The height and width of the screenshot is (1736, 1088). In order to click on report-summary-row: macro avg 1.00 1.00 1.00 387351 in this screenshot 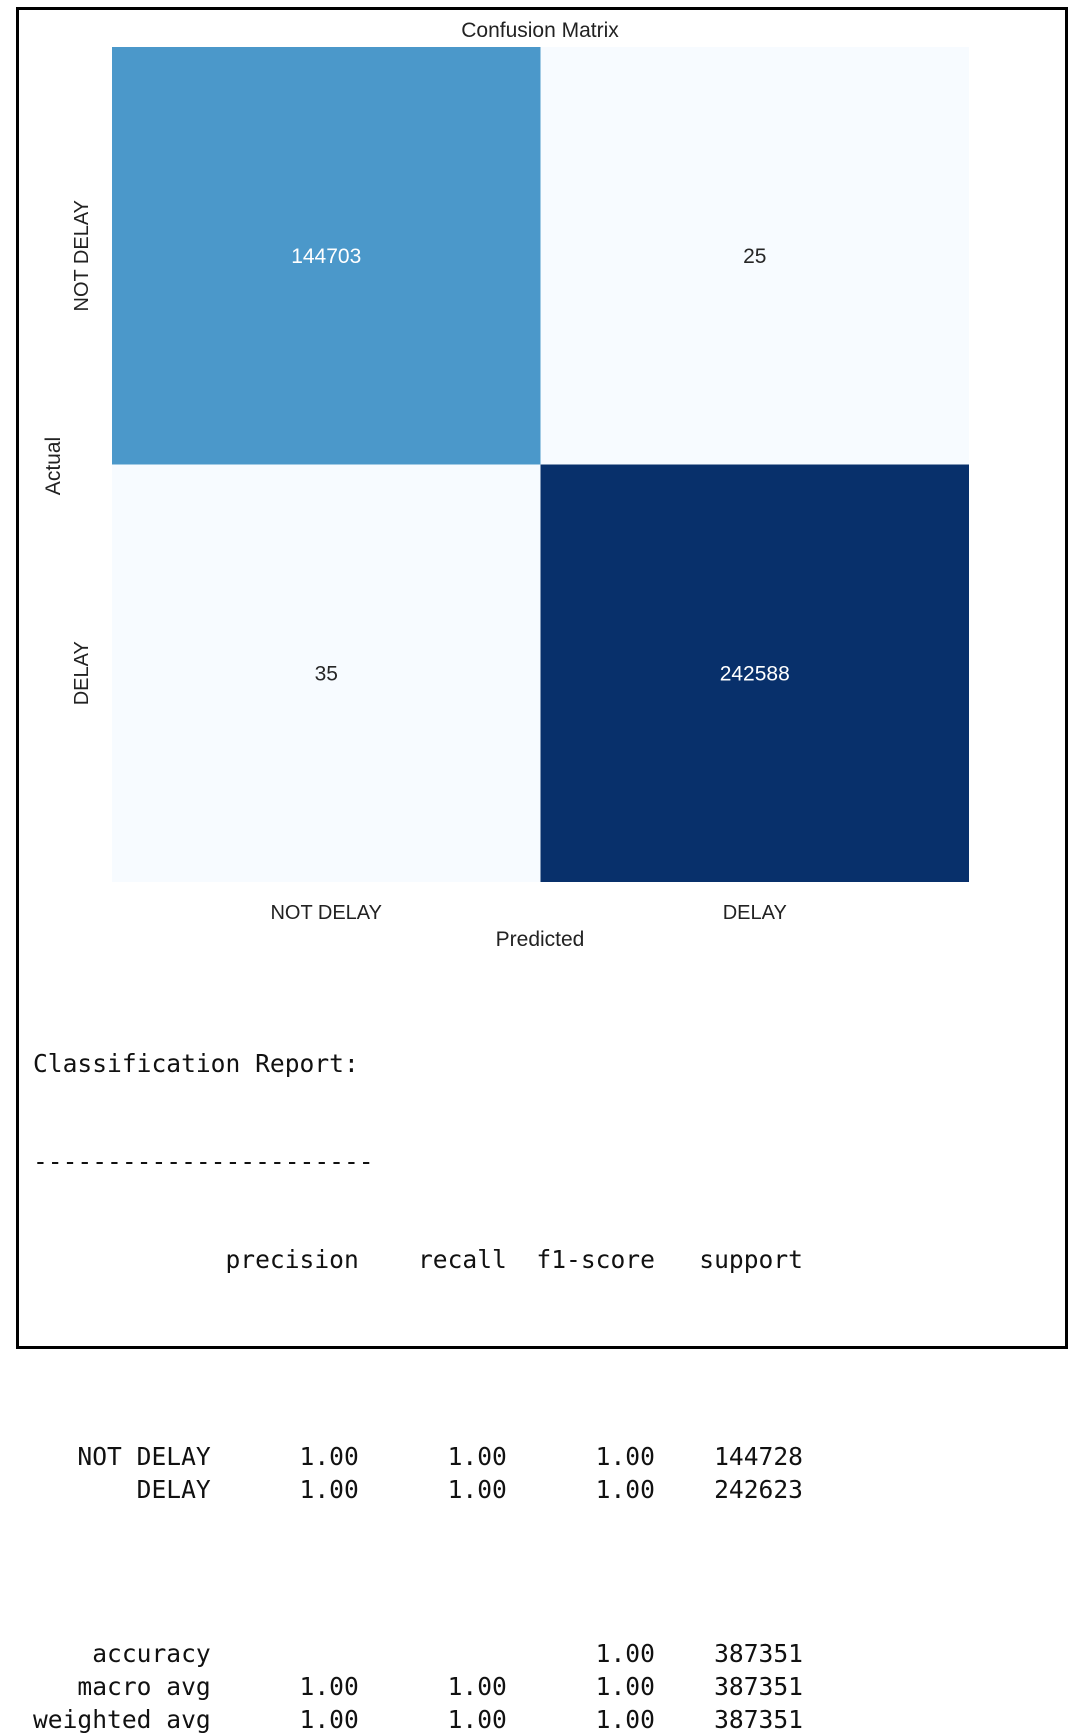, I will do `click(418, 1686)`.